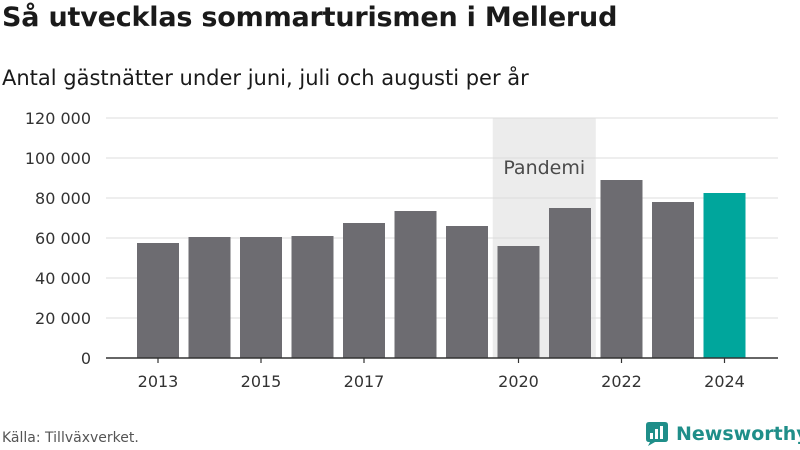 The width and height of the screenshot is (800, 450). I want to click on x-tick-label: 2022, so click(621, 381).